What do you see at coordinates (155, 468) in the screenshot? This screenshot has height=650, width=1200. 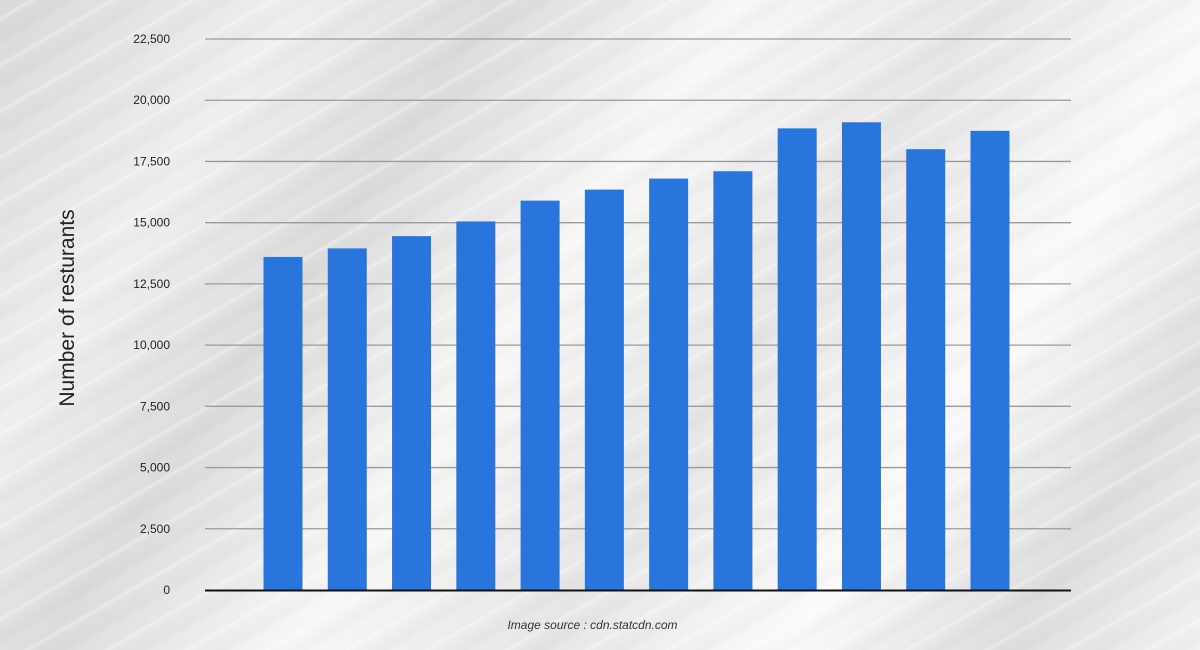 I see `y-tick-label: 5,000` at bounding box center [155, 468].